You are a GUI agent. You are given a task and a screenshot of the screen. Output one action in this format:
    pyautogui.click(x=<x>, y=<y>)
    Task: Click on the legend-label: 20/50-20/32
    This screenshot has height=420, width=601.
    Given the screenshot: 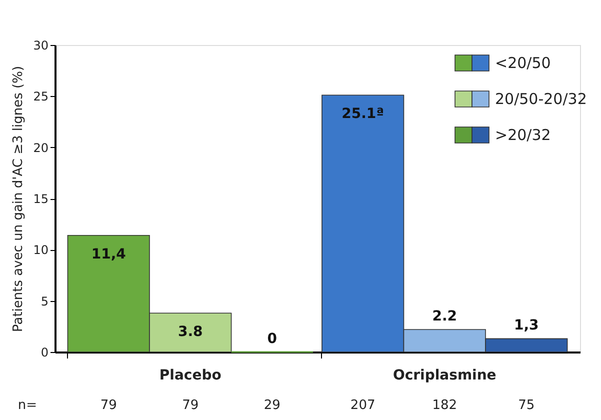 What is the action you would take?
    pyautogui.click(x=541, y=99)
    